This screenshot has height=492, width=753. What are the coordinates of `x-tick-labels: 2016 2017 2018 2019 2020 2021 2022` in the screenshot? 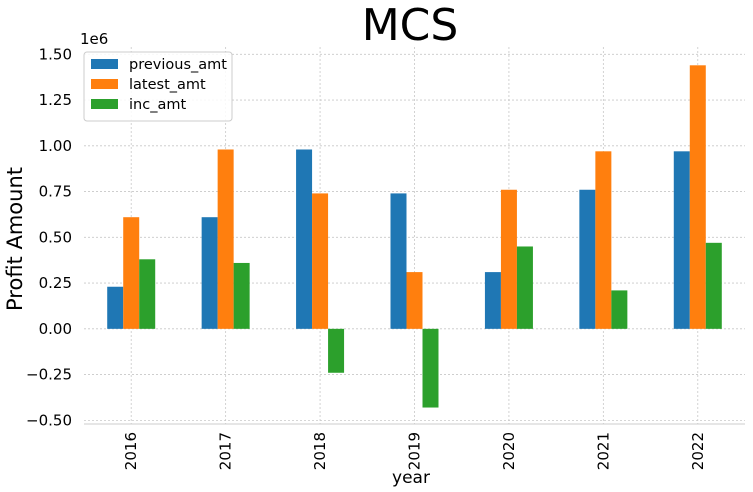 It's located at (414, 451).